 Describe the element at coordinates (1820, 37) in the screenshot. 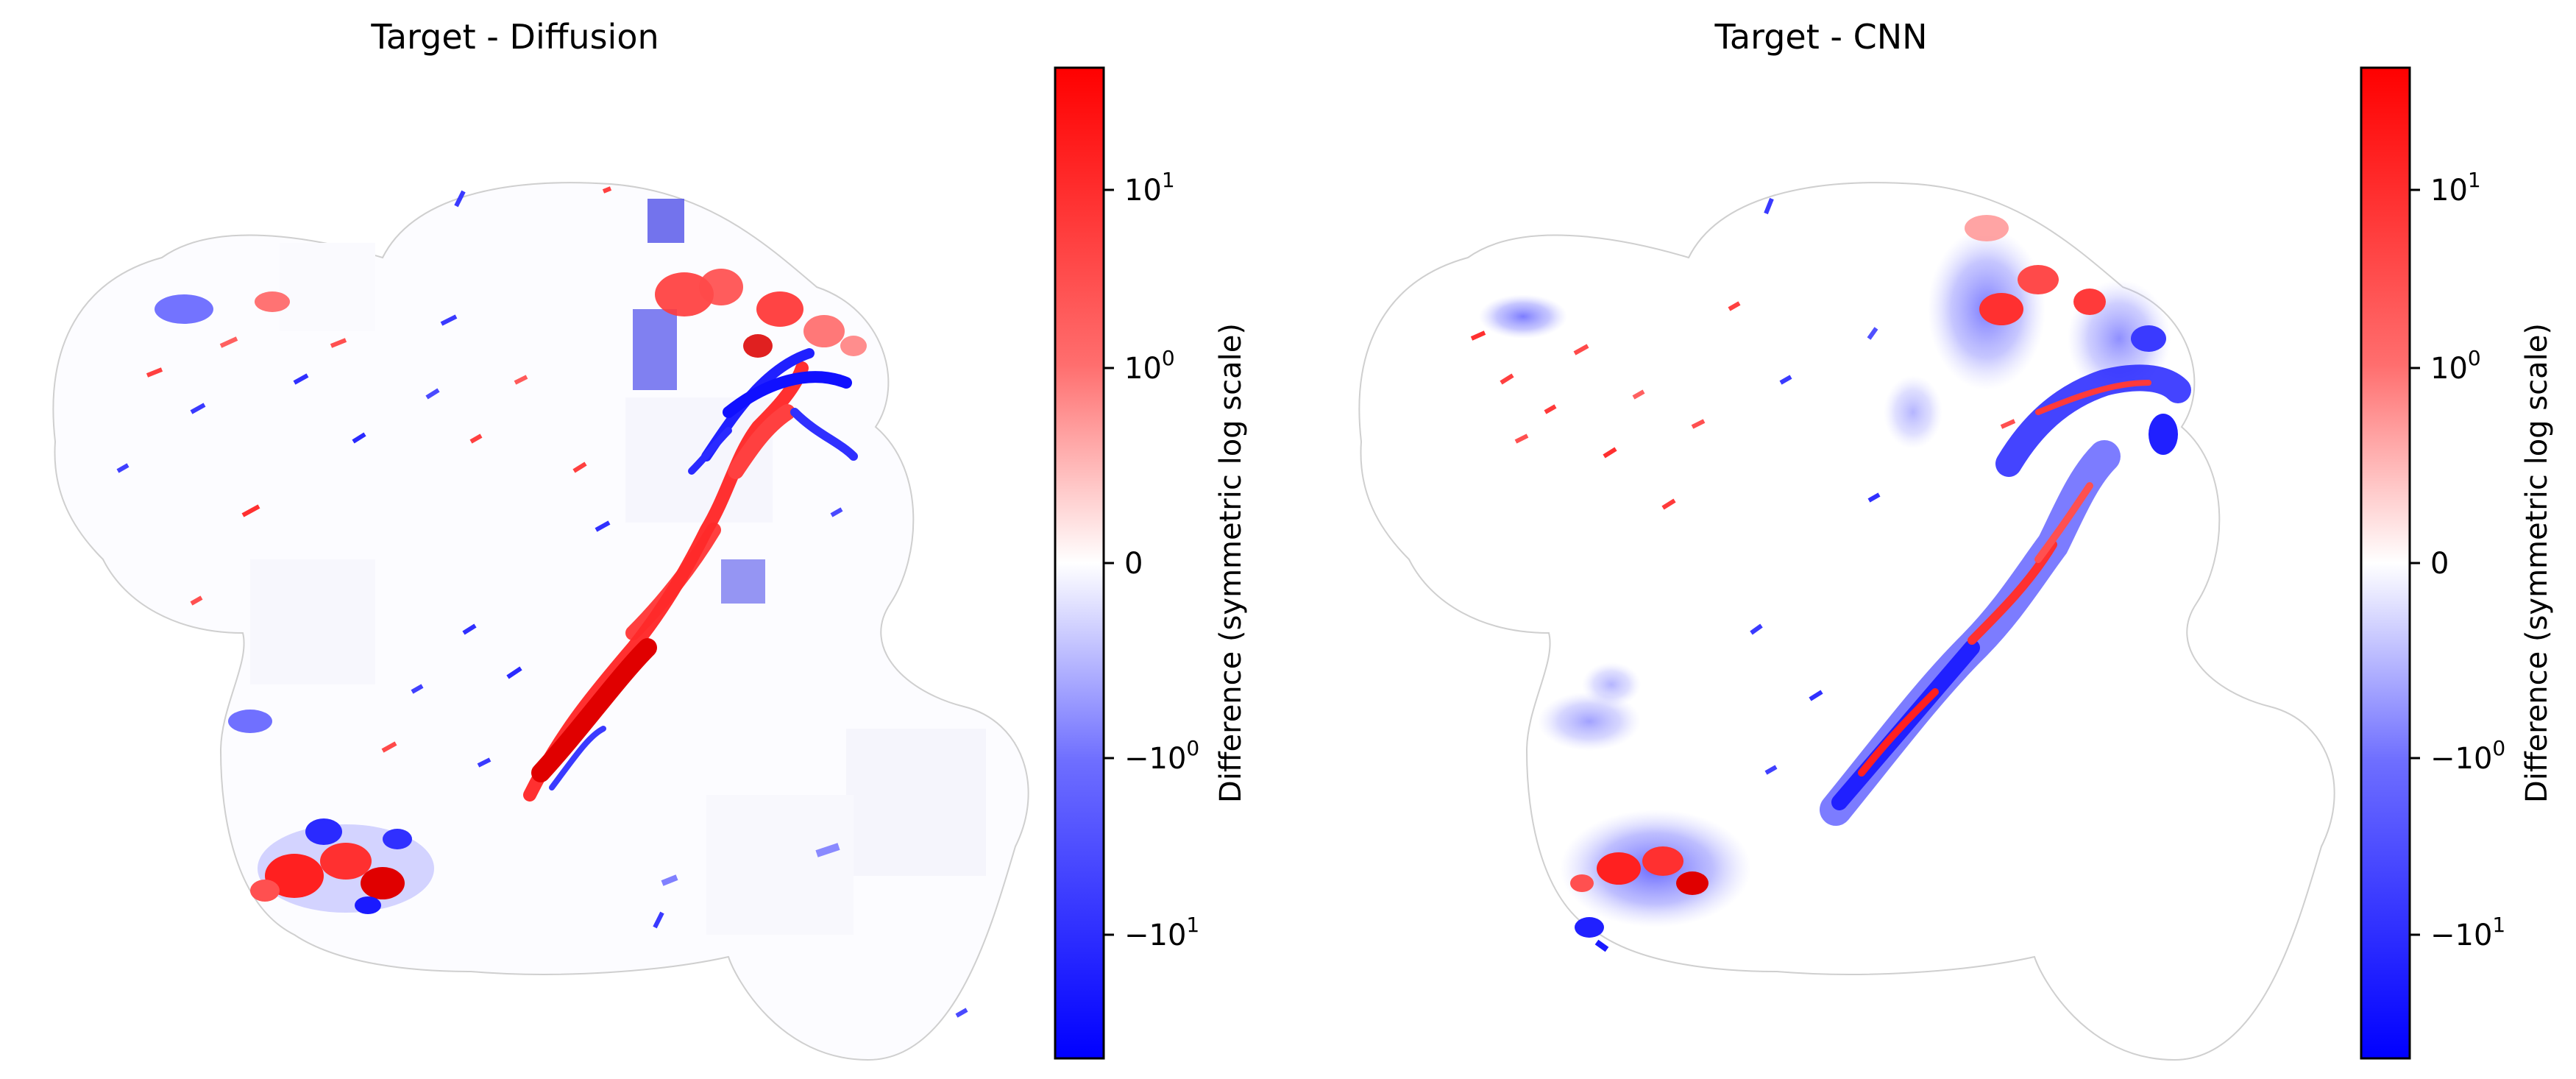

I see `panel-title: Target - CNN` at that location.